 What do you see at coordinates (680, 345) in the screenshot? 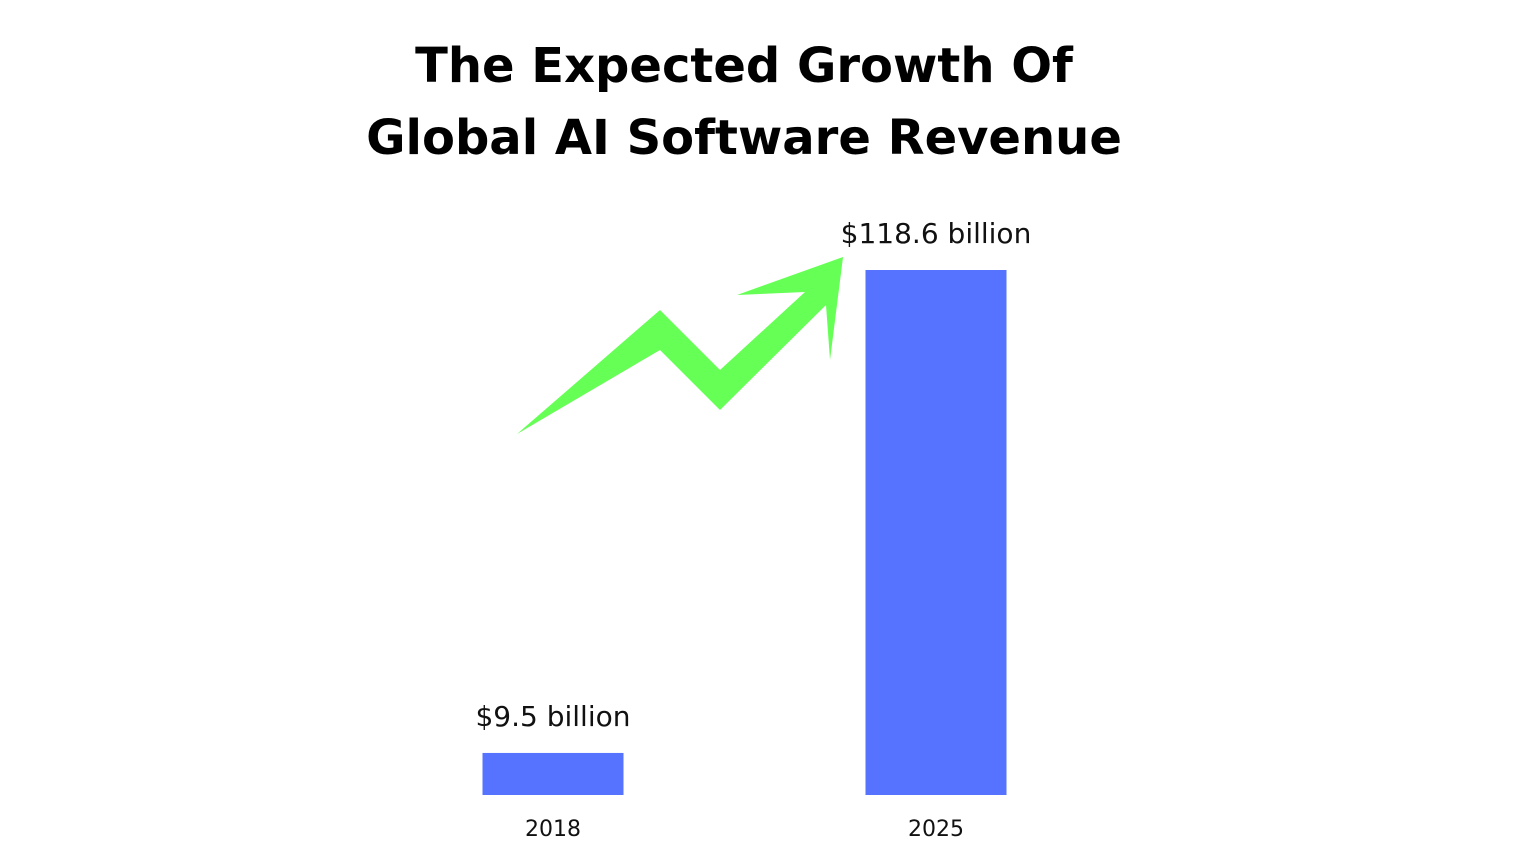
I see `growth-arrow-icon` at bounding box center [680, 345].